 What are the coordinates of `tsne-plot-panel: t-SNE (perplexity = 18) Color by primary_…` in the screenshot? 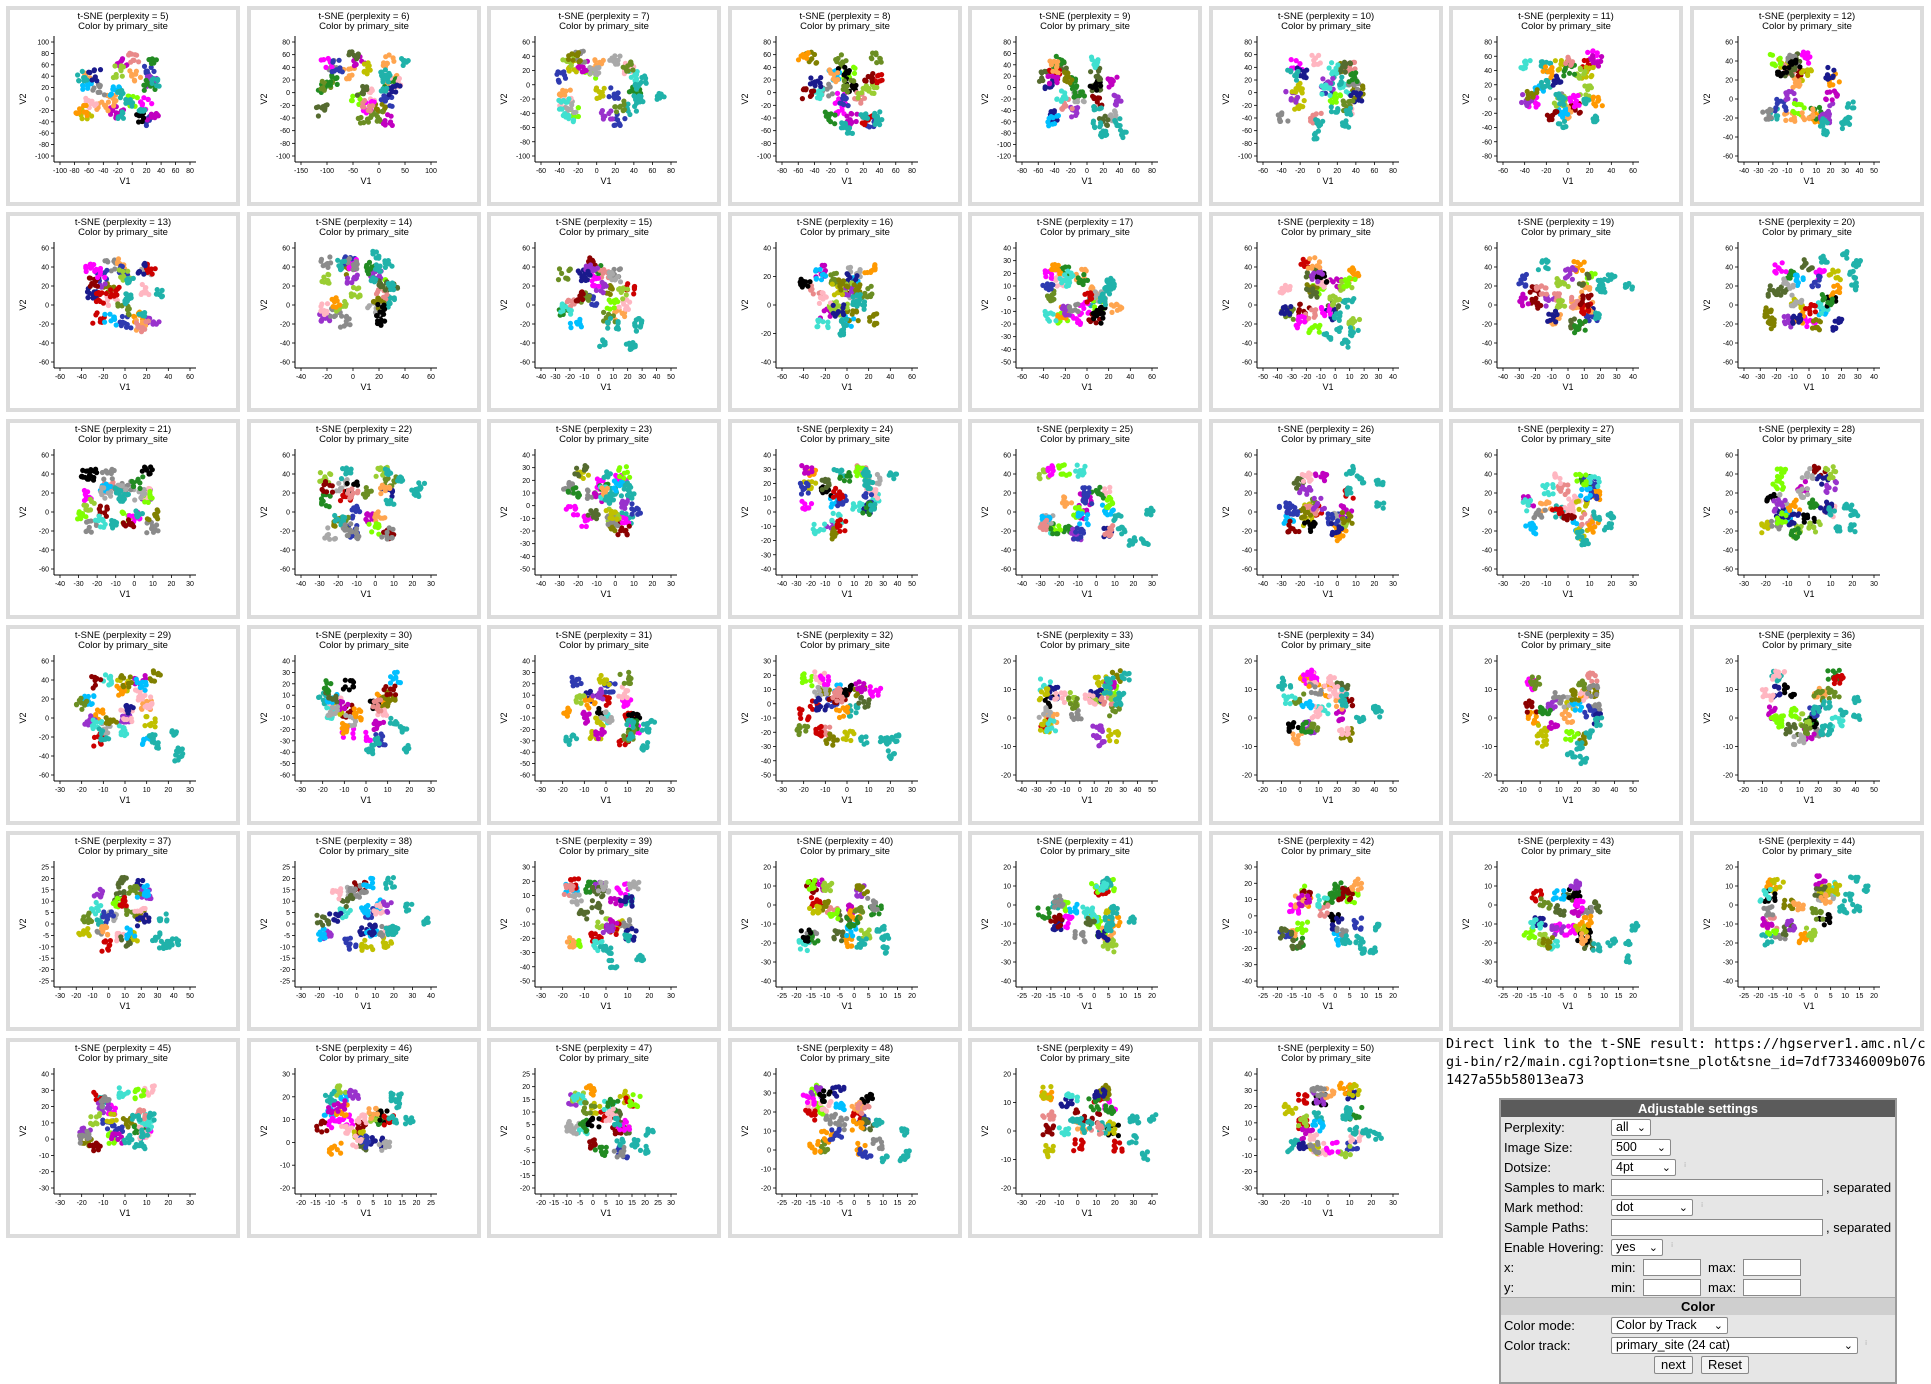 It's located at (1326, 312).